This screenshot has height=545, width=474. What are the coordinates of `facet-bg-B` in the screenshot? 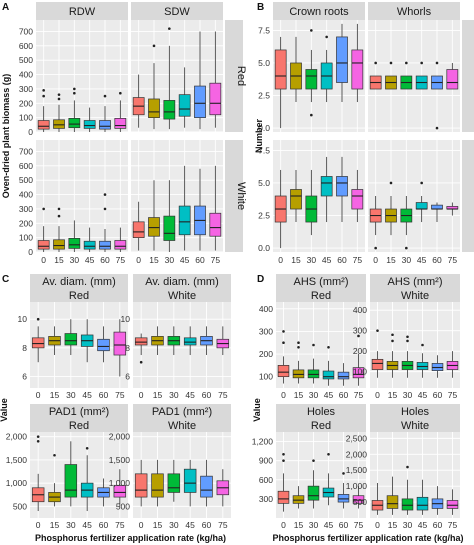 It's located at (319, 196).